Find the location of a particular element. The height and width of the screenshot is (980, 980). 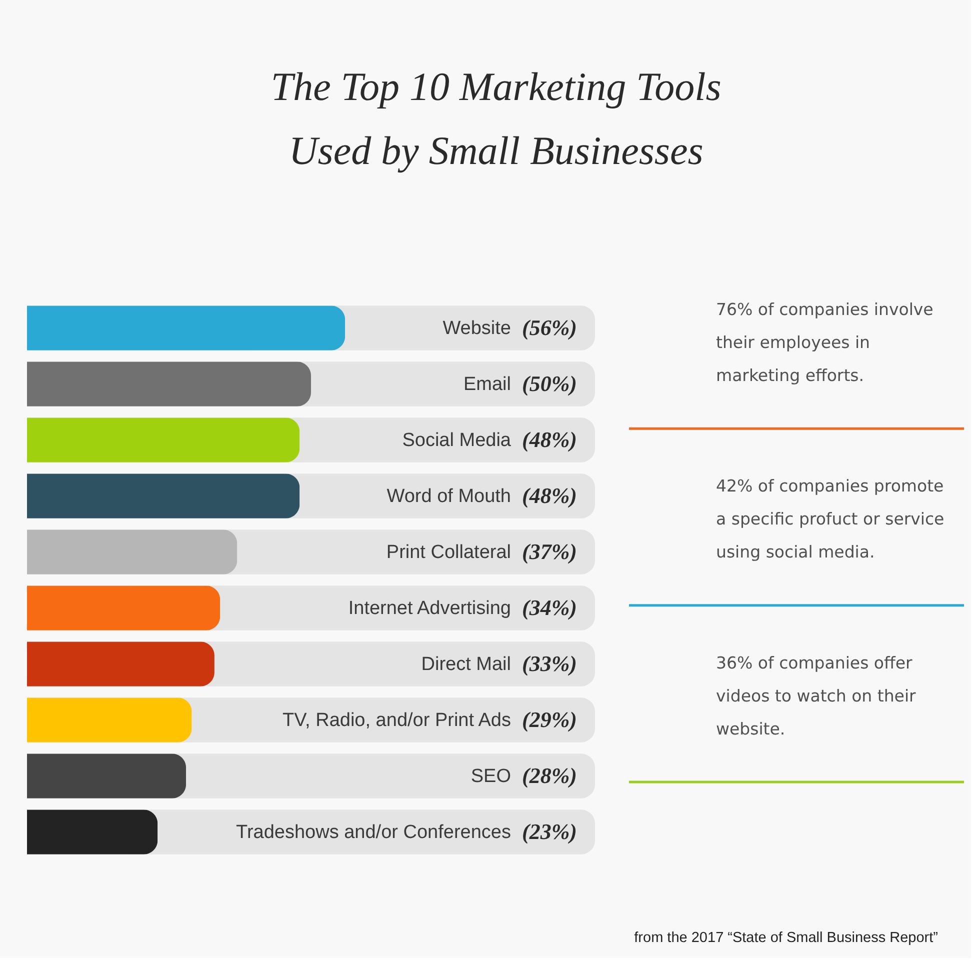

category-label: Social Media is located at coordinates (456, 440).